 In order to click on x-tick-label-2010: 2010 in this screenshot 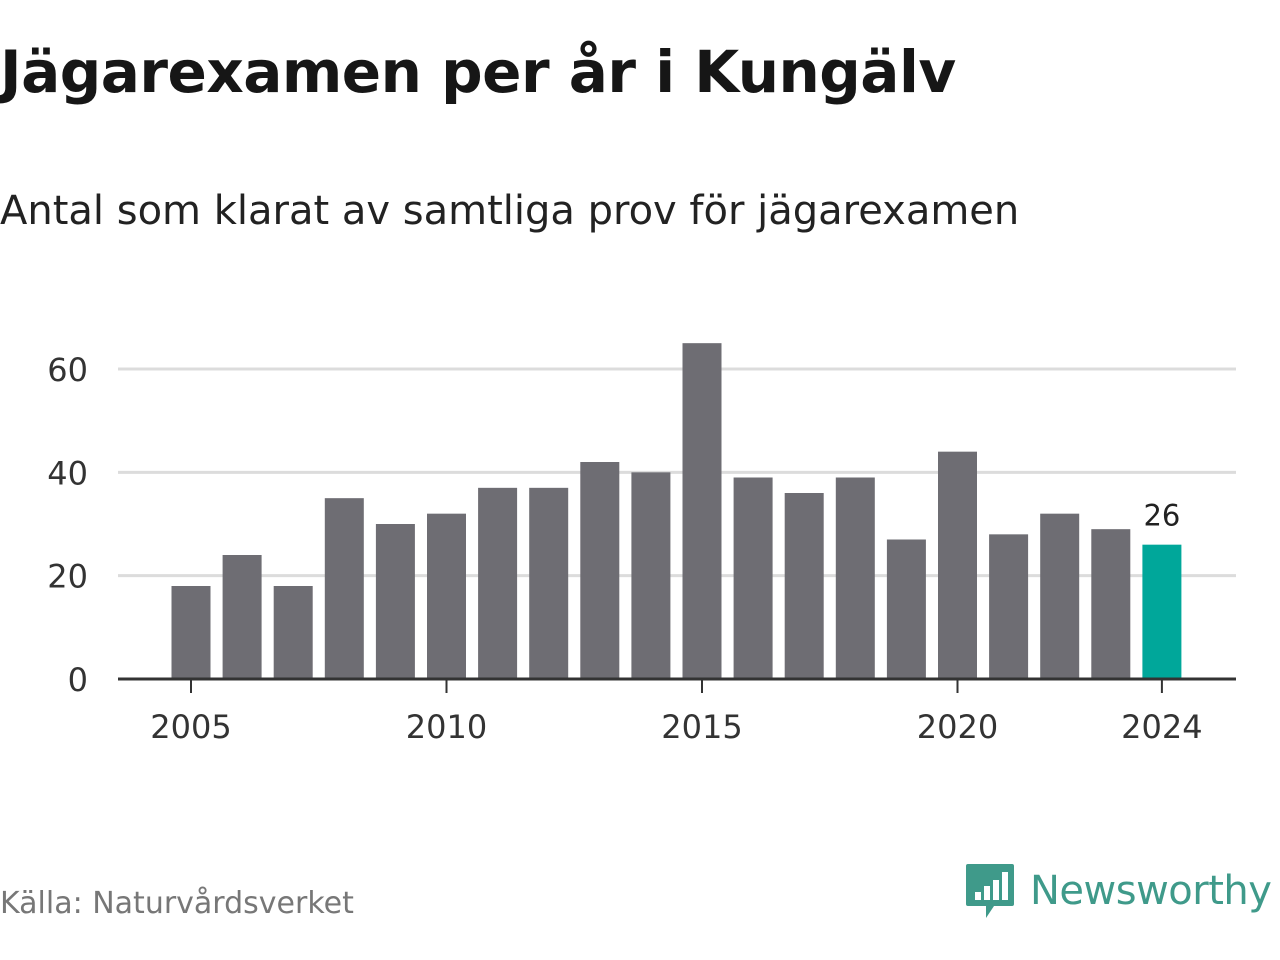, I will do `click(446, 727)`.